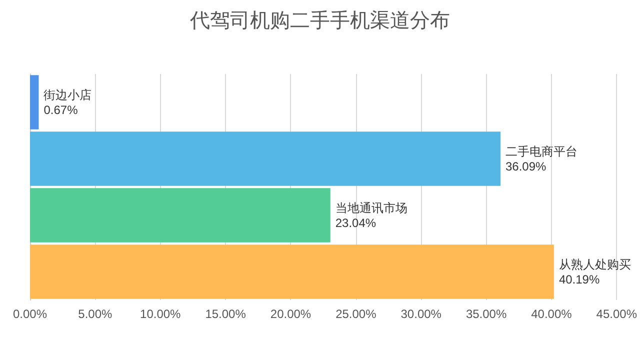 The height and width of the screenshot is (340, 640). Describe the element at coordinates (486, 314) in the screenshot. I see `x-tick-label: 35.00%` at that location.